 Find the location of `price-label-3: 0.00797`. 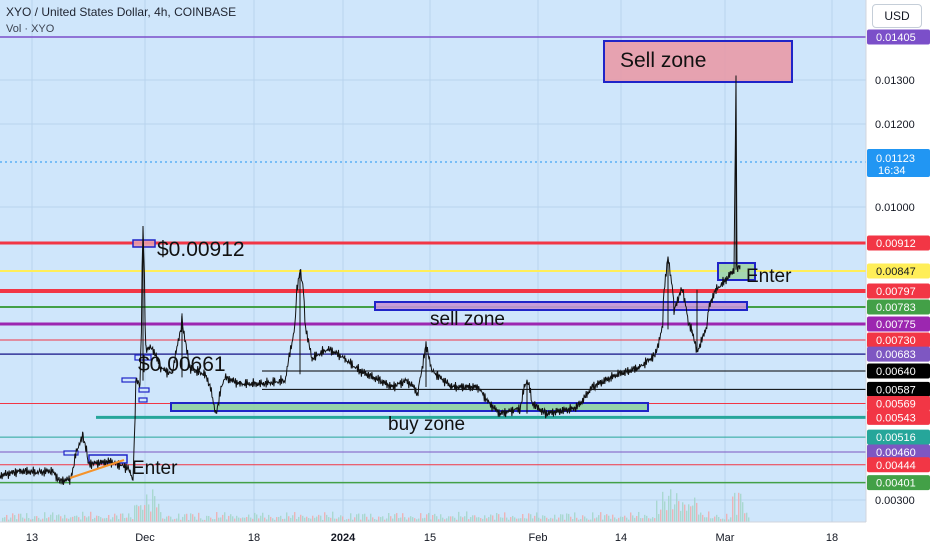

price-label-3: 0.00797 is located at coordinates (896, 292).